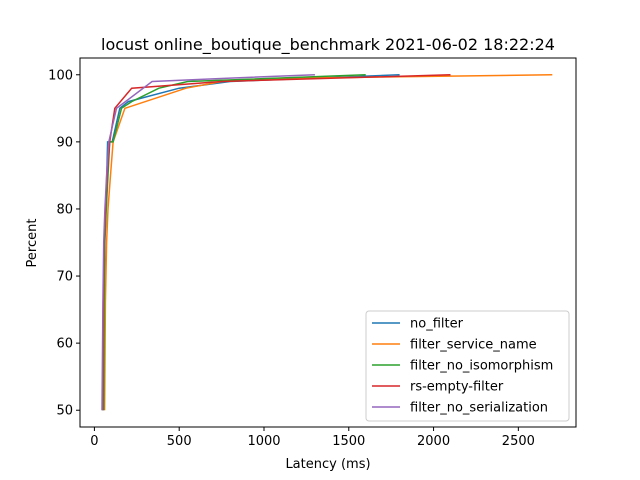  I want to click on x-tick-label: 1500, so click(348, 441).